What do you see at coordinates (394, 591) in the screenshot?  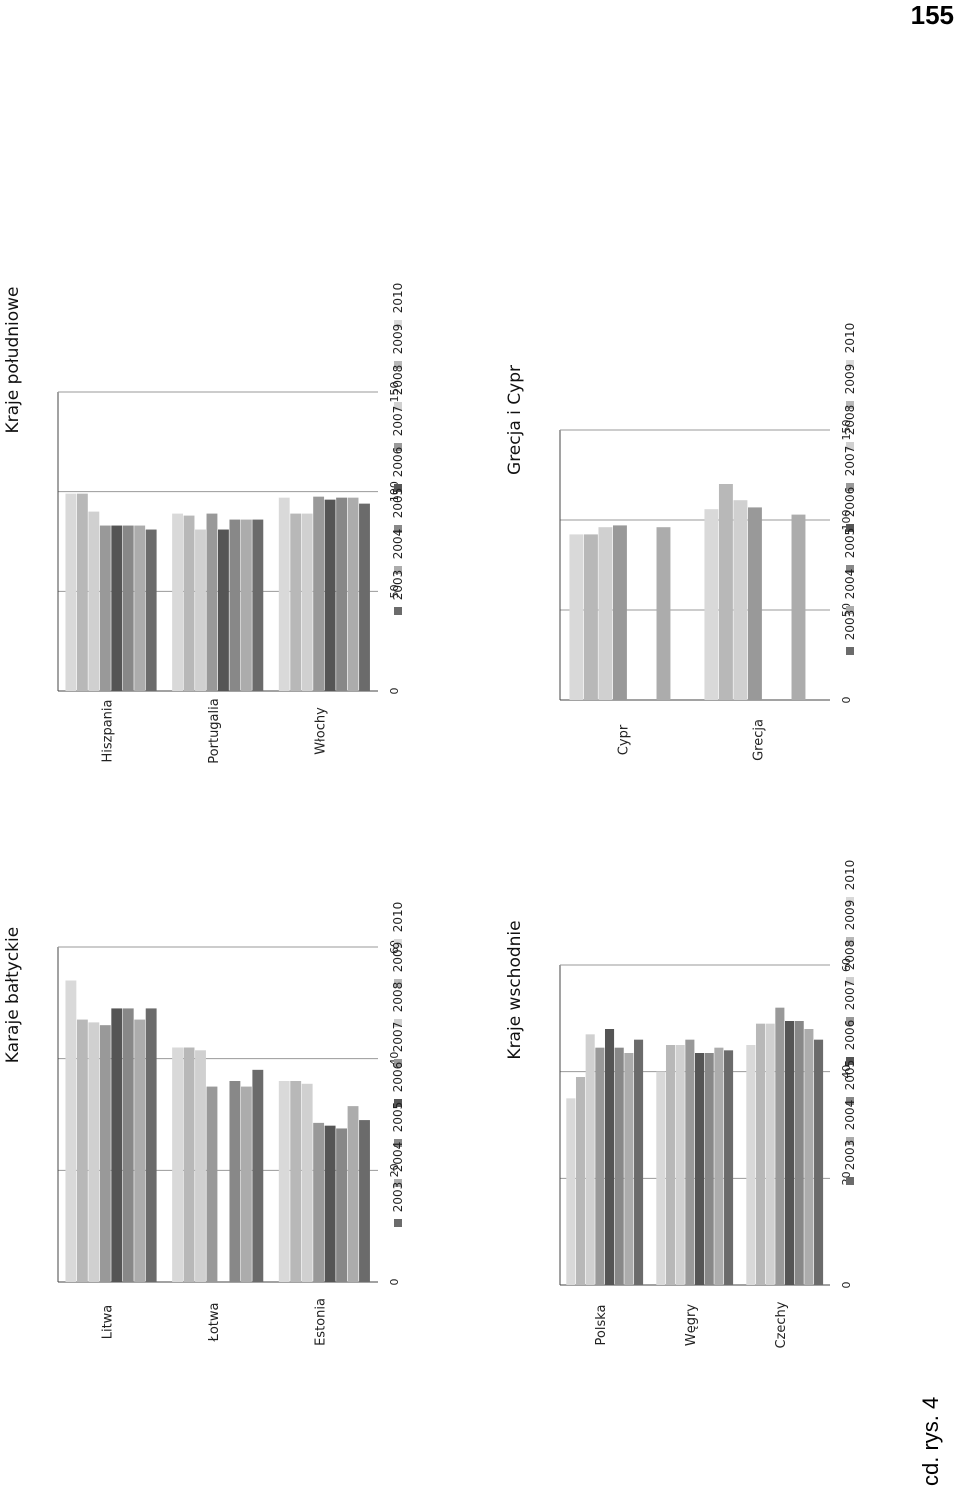 I see `tick-label: 50` at bounding box center [394, 591].